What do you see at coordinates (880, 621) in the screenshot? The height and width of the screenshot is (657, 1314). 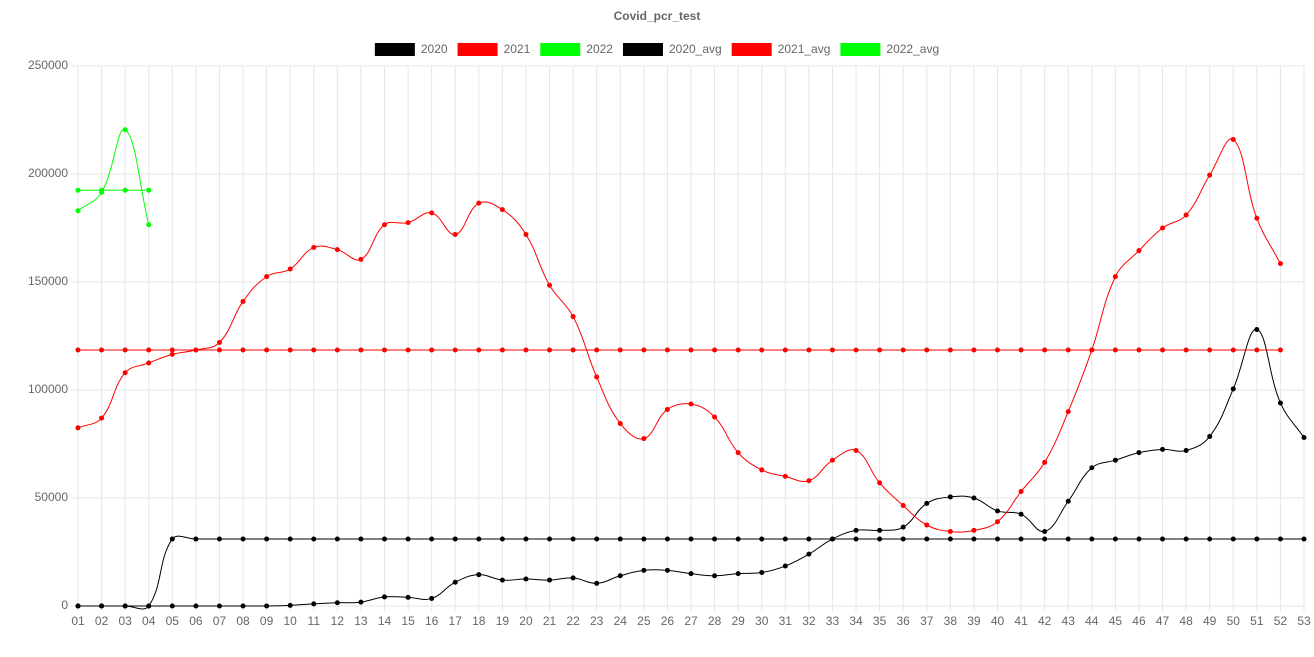 I see `x-tick-label: 35` at bounding box center [880, 621].